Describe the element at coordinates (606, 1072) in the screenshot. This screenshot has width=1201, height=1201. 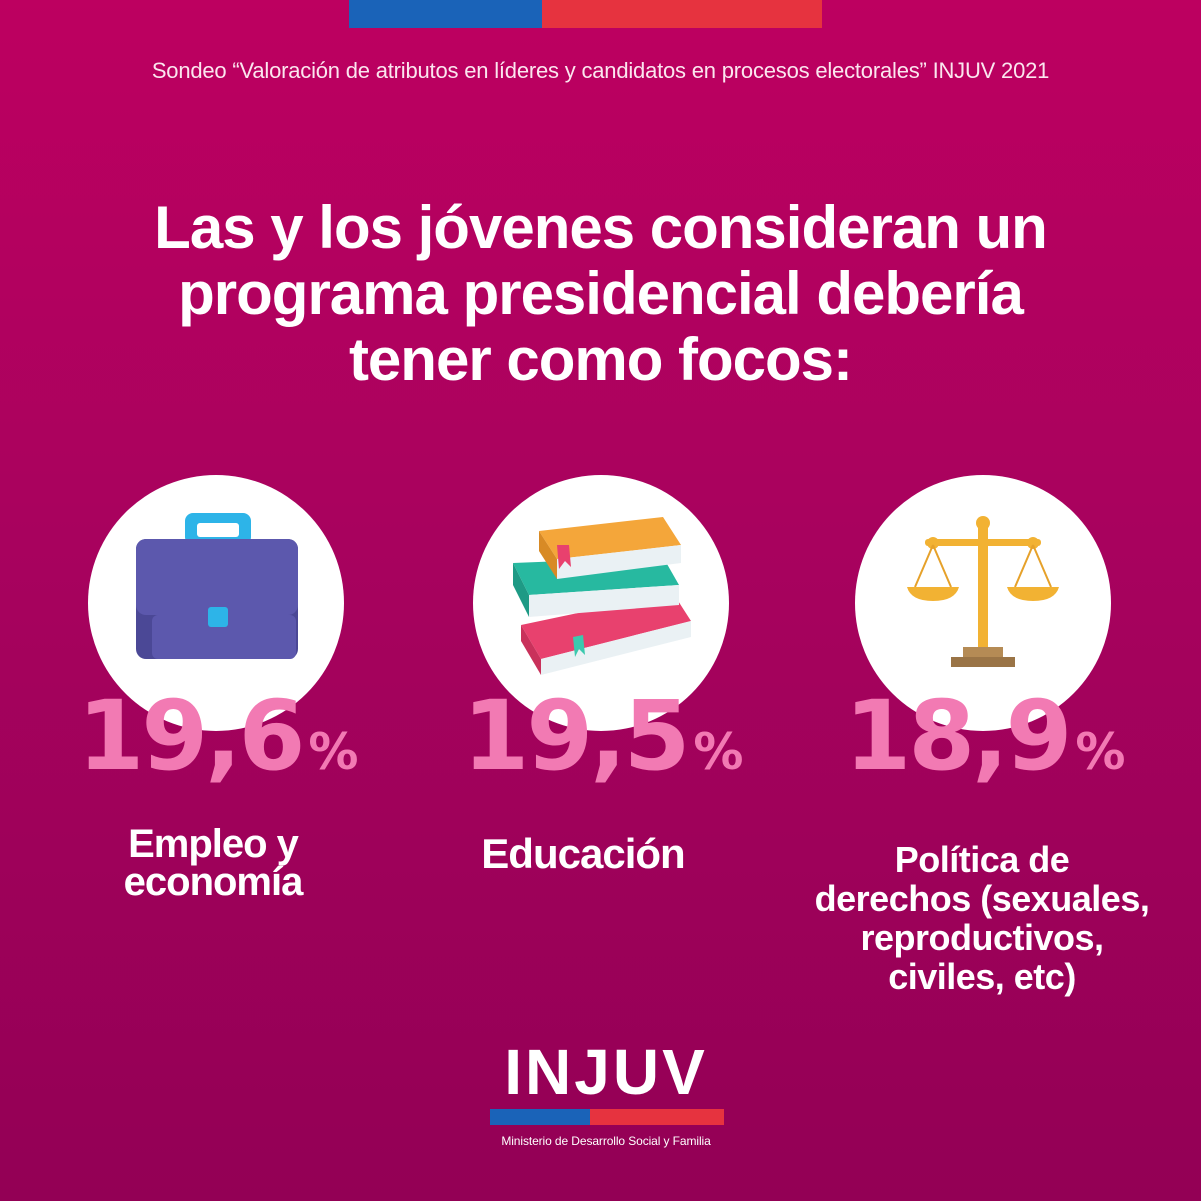
I see `logo-wordmark: INJUV` at that location.